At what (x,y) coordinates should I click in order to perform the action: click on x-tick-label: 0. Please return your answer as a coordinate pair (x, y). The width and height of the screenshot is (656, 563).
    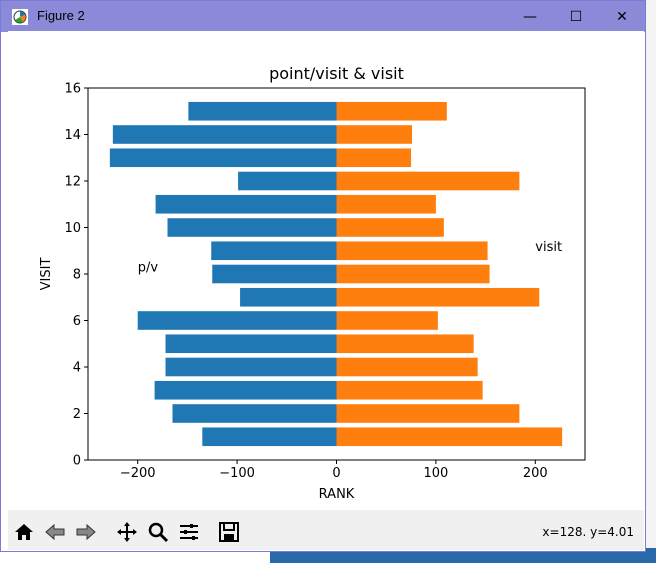
    Looking at the image, I should click on (336, 473).